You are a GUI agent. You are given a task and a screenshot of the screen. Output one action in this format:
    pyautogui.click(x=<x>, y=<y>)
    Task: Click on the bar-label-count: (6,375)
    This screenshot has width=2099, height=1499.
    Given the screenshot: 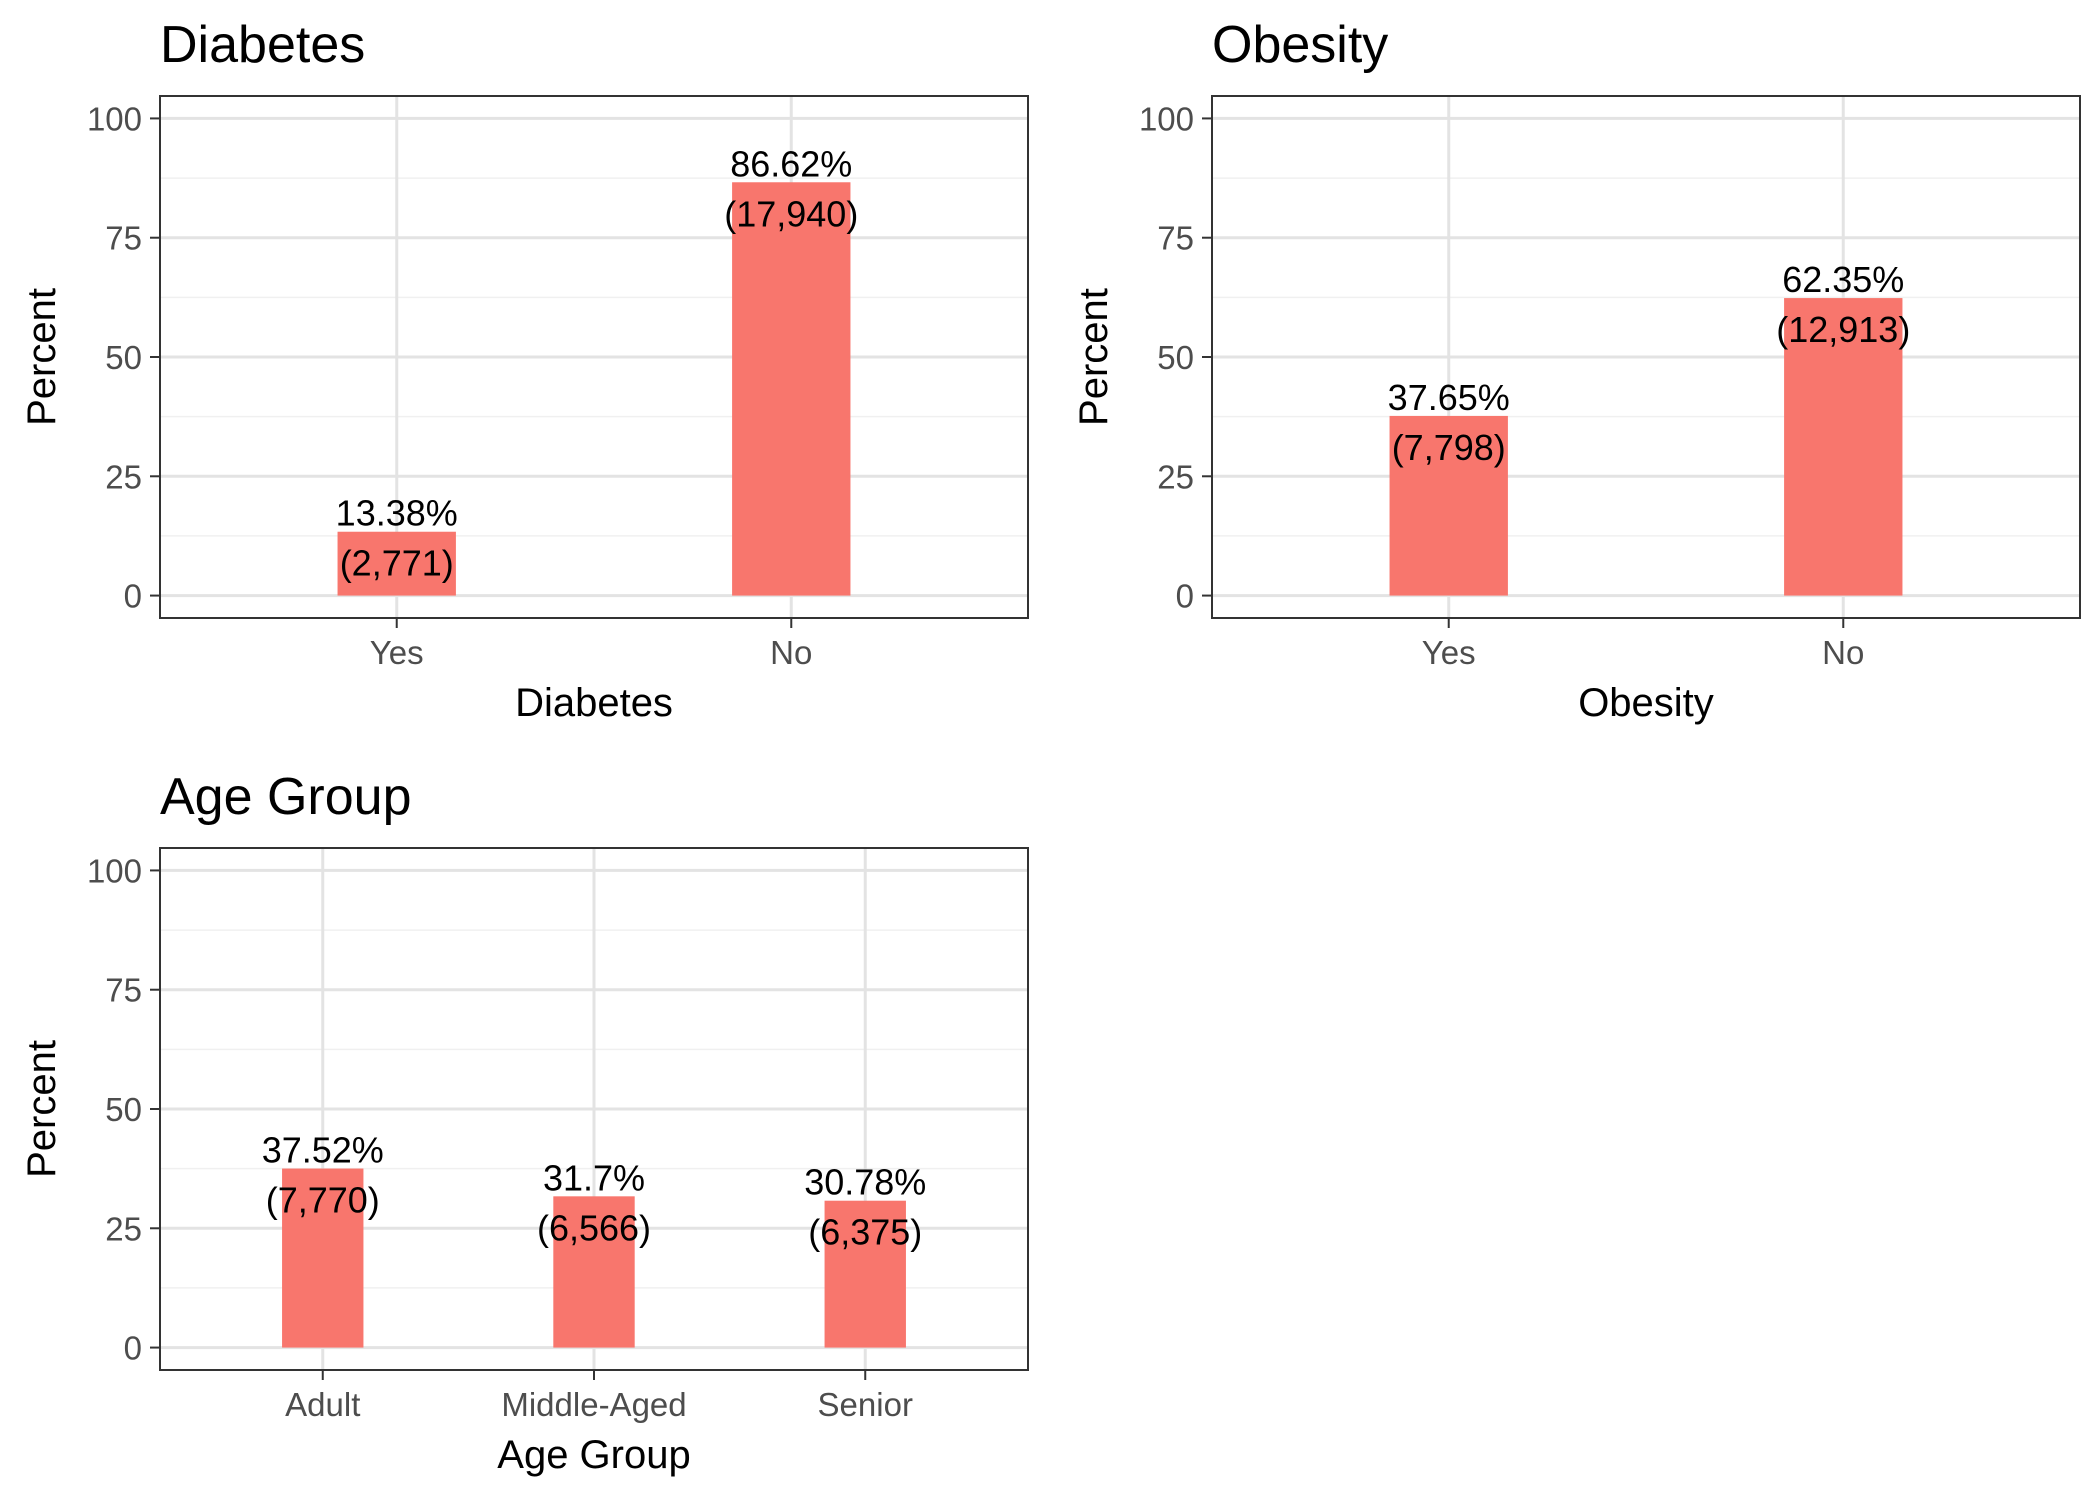 What is the action you would take?
    pyautogui.click(x=865, y=1232)
    